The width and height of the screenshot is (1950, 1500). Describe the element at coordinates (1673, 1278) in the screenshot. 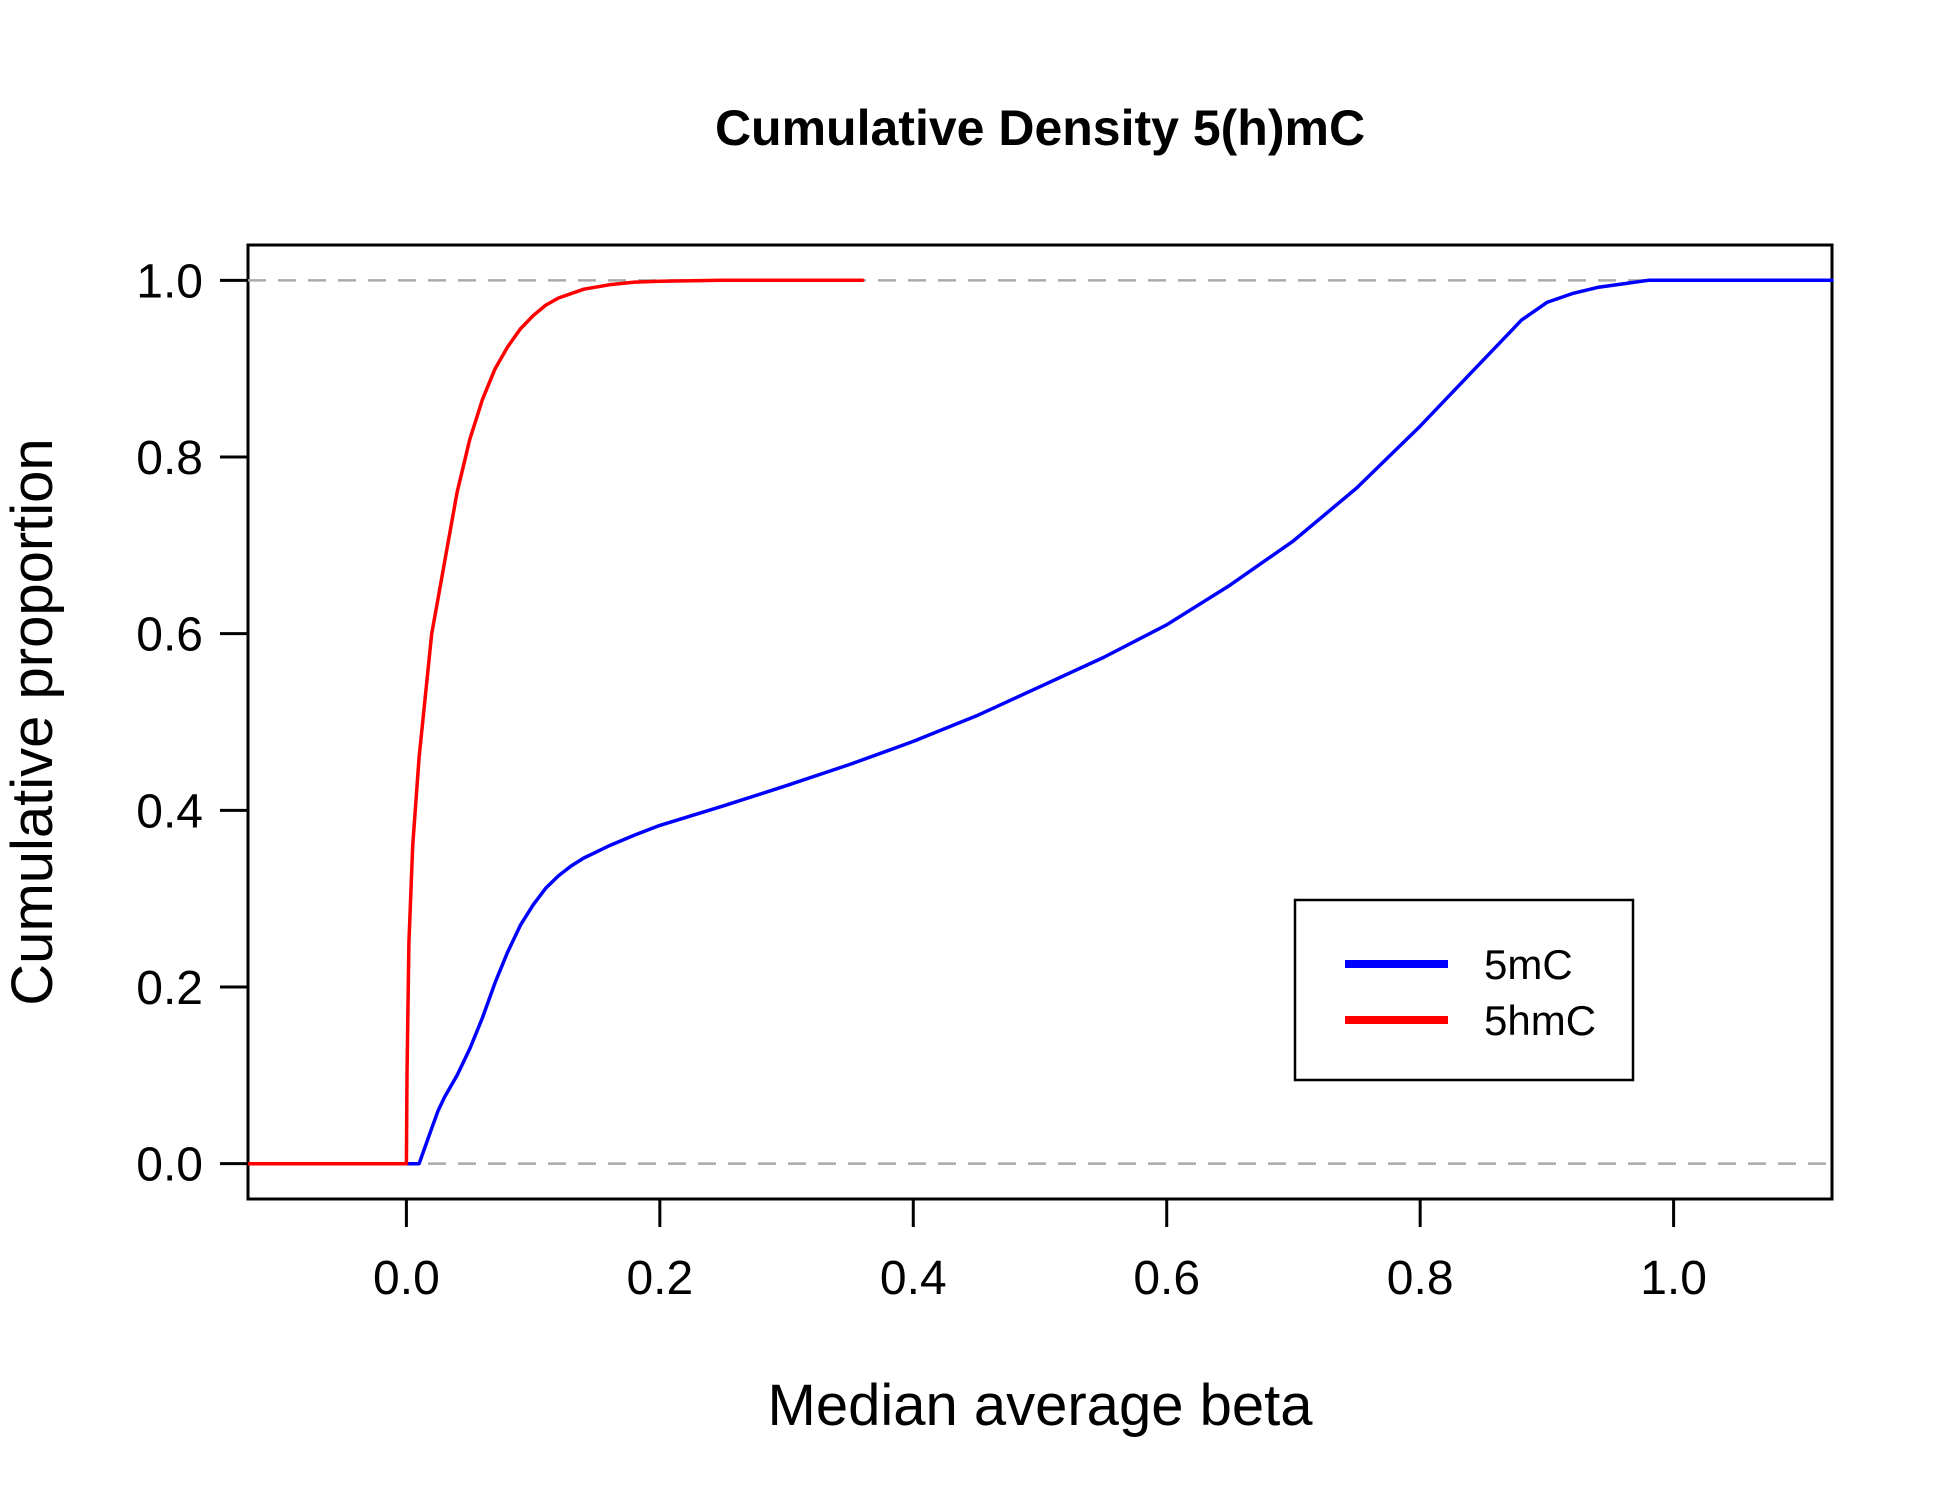

I see `x-tick-label-5: 1.0` at that location.